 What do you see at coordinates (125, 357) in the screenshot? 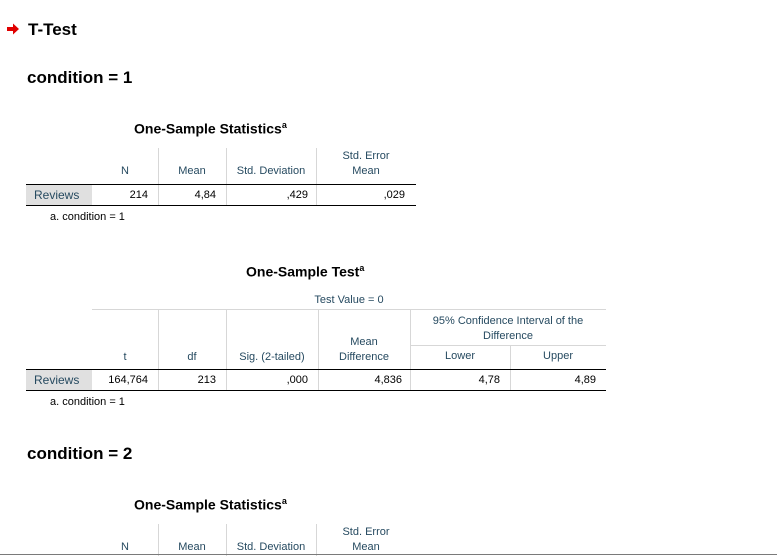
I see `col-header-t: t` at bounding box center [125, 357].